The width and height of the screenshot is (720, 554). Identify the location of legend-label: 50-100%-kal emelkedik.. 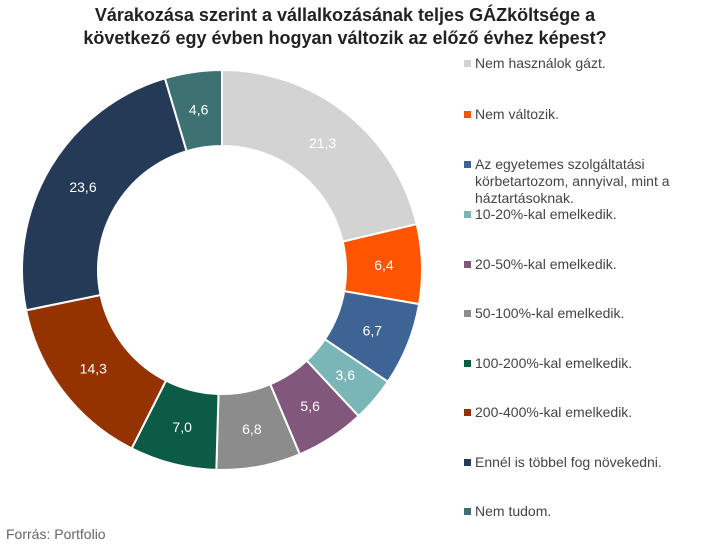
(550, 313).